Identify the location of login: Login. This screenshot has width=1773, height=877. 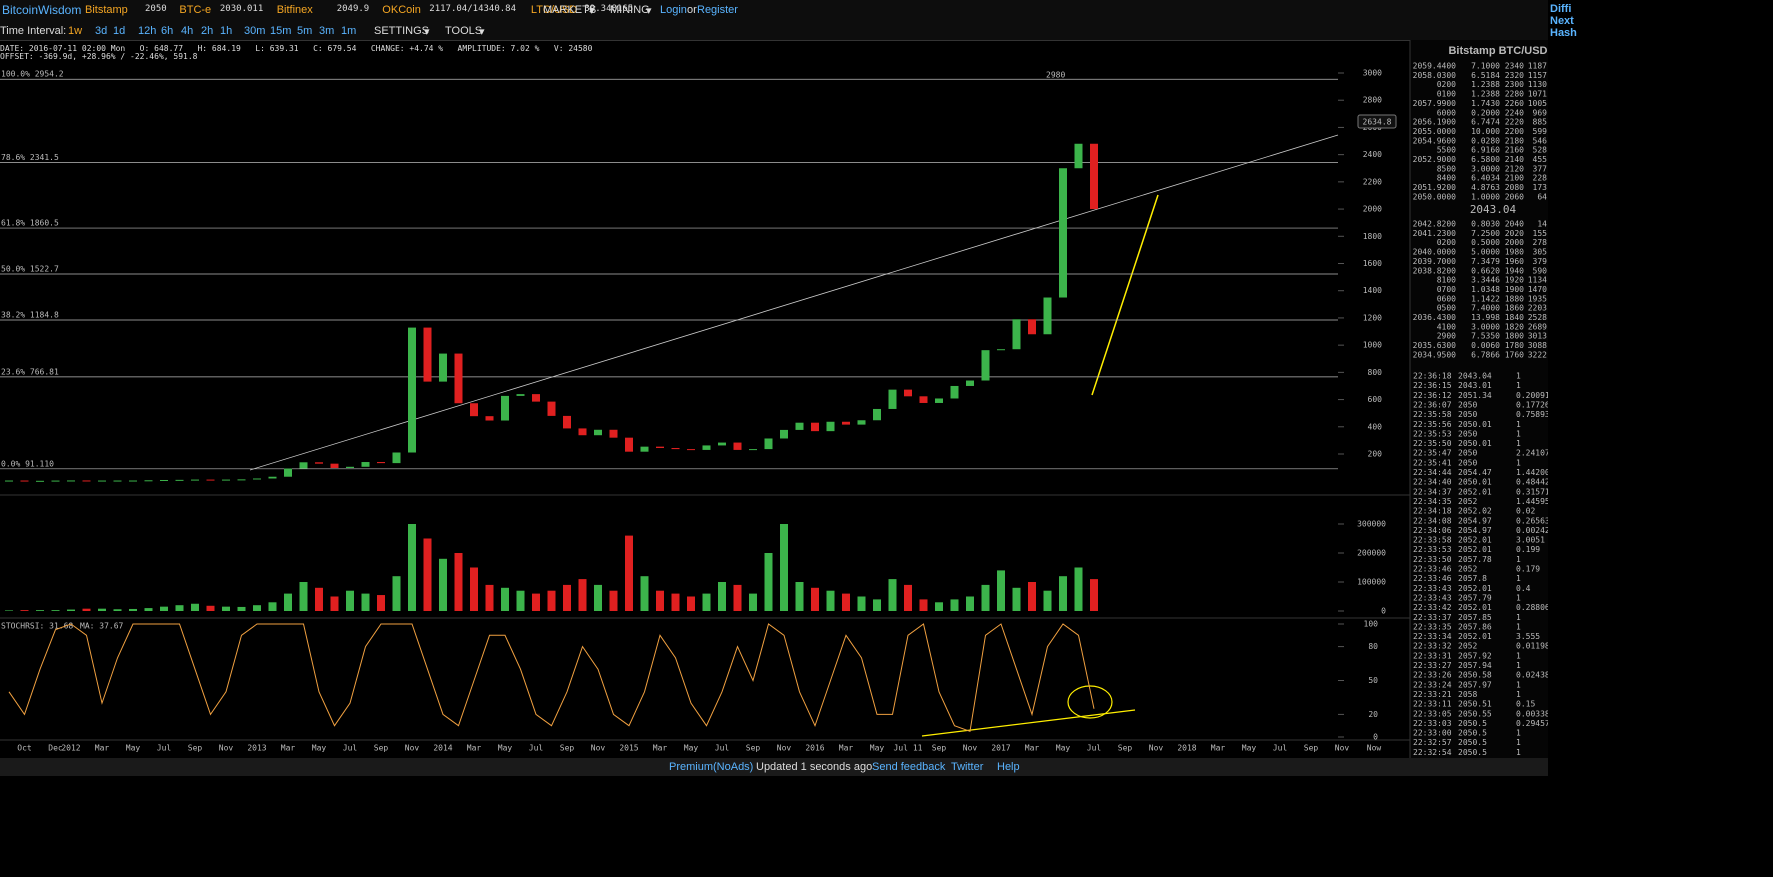
(673, 10).